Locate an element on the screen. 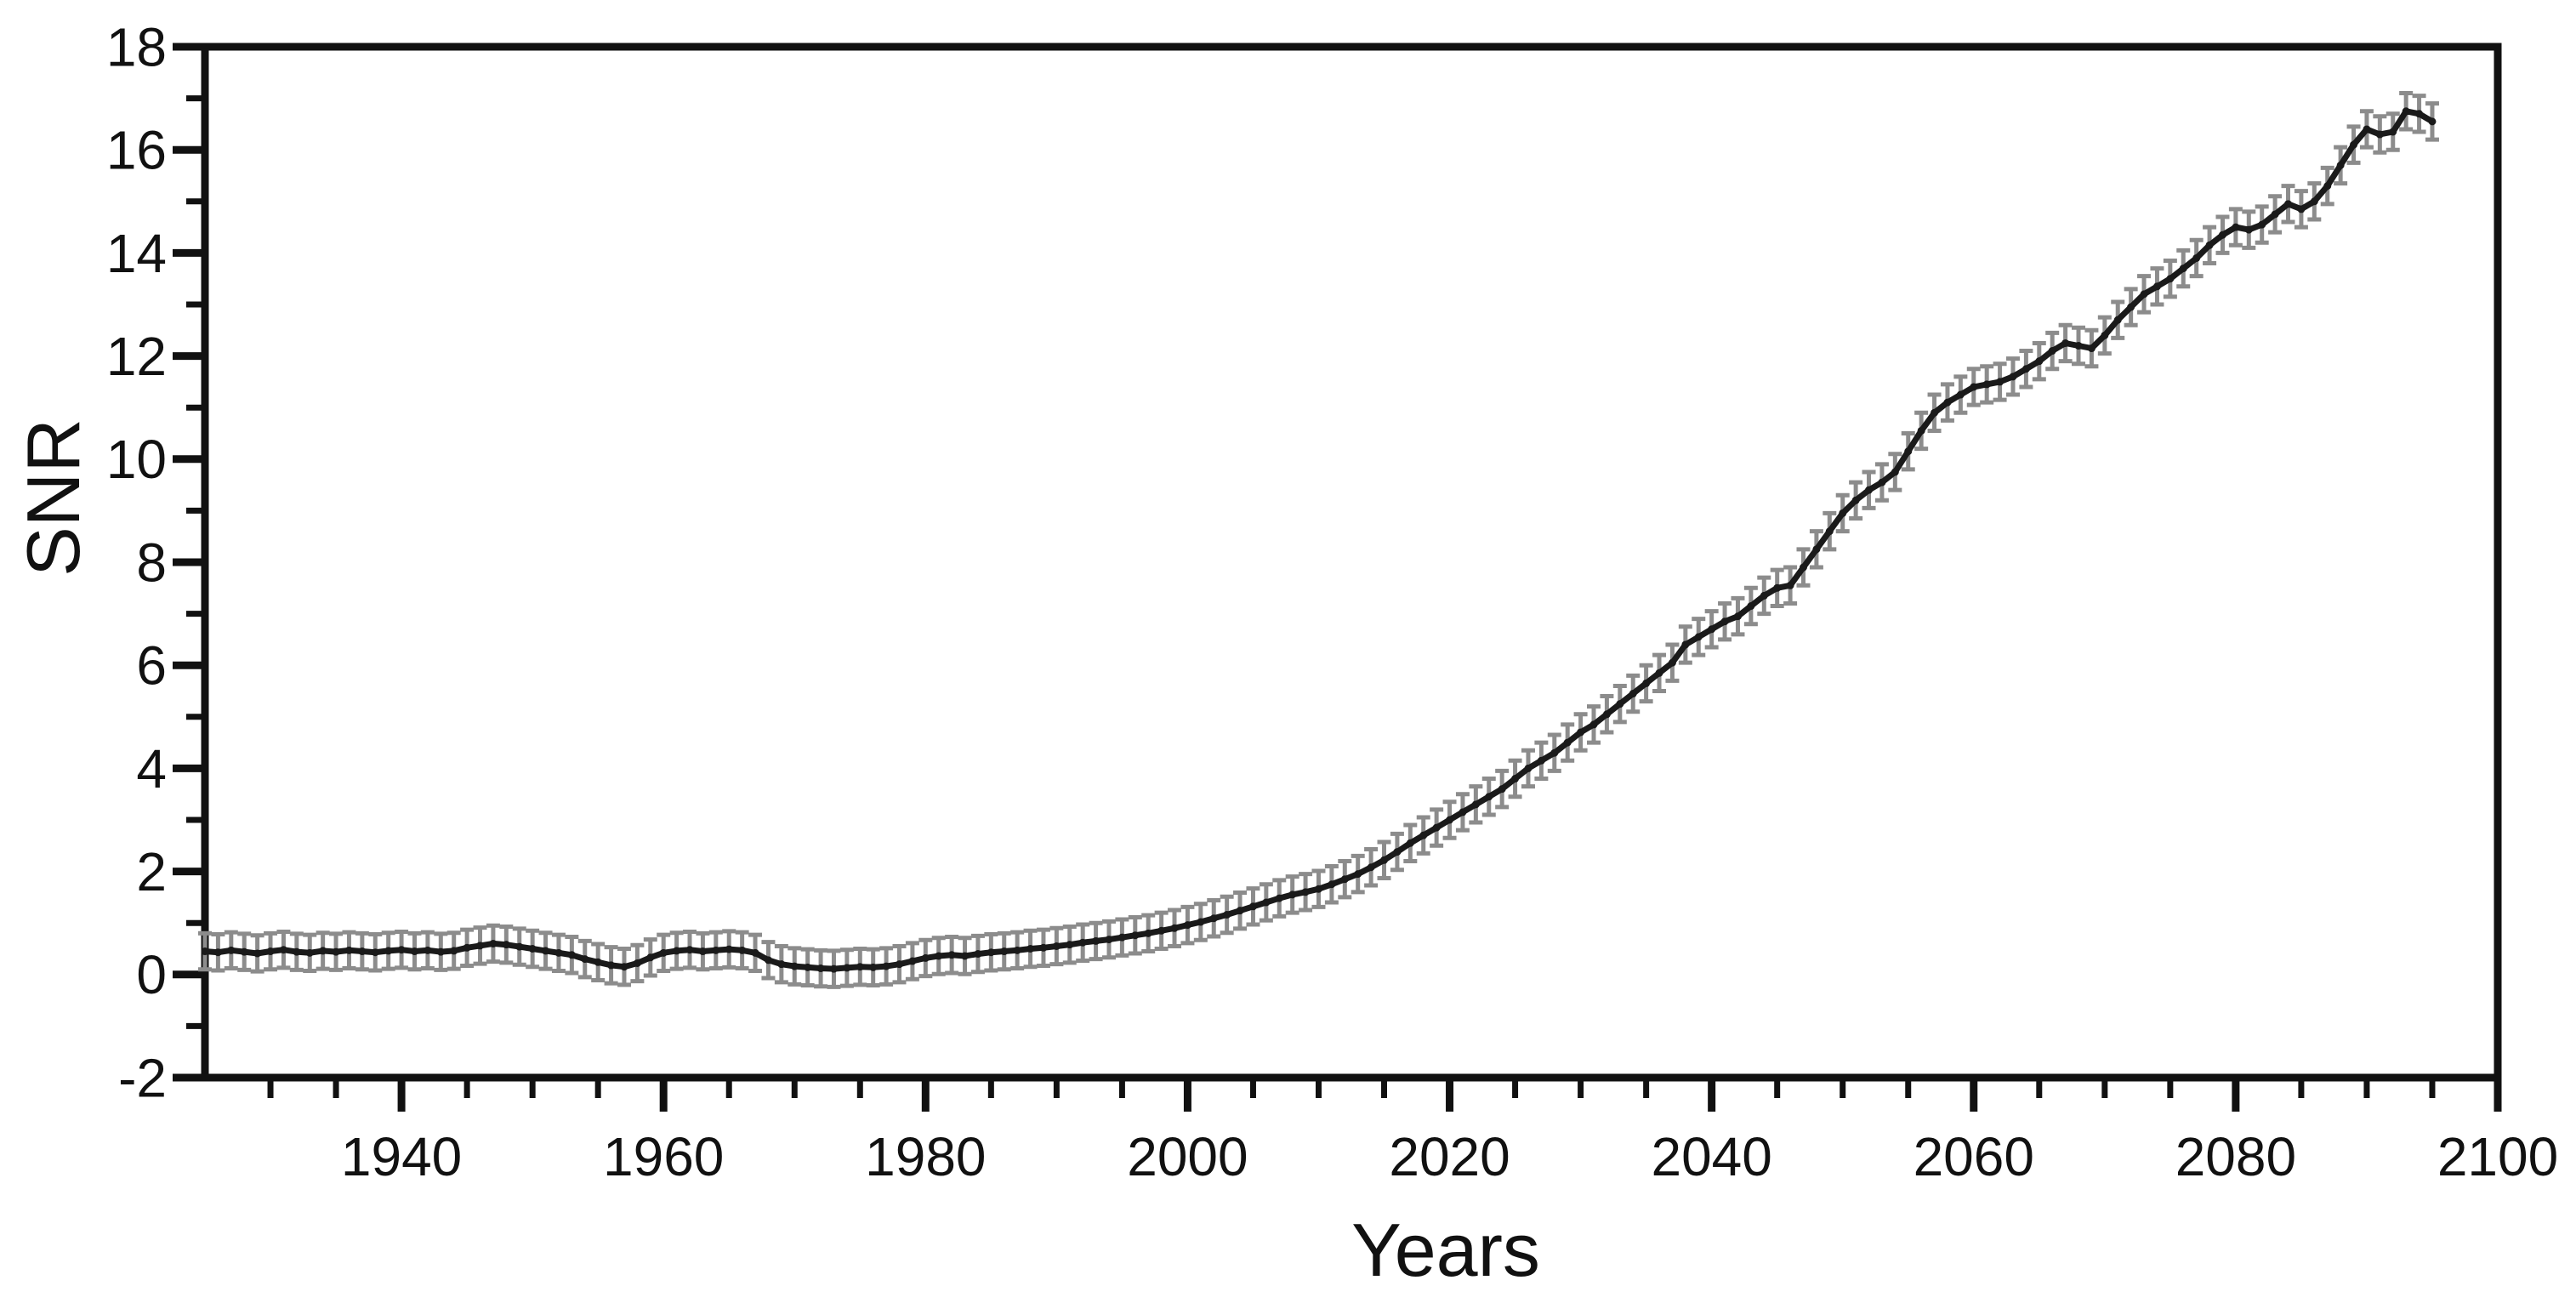 Image resolution: width=2576 pixels, height=1303 pixels. y-tick-label: 18 is located at coordinates (136, 46).